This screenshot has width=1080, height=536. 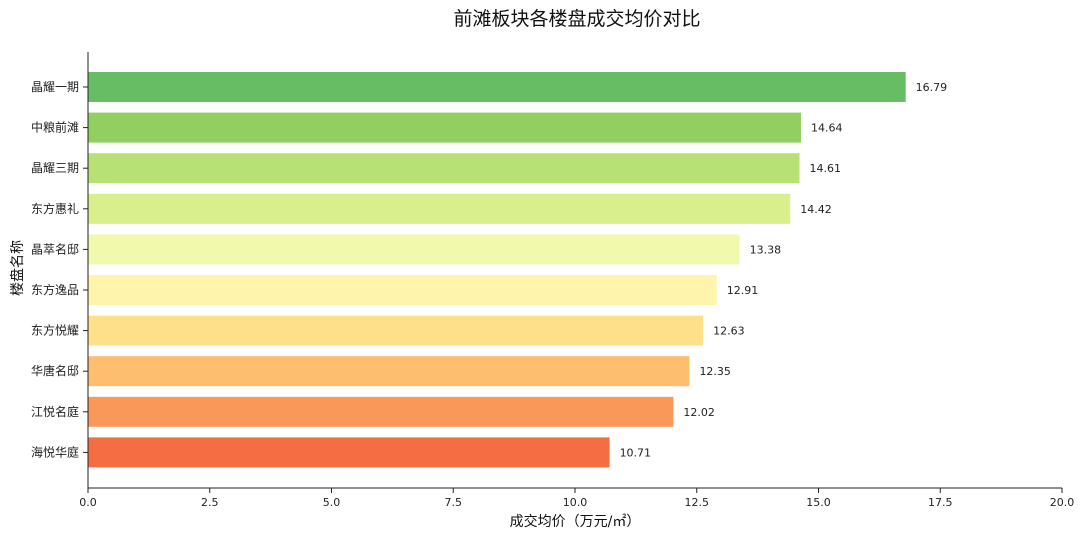 I want to click on category-label: 东方逸品, so click(x=55, y=289).